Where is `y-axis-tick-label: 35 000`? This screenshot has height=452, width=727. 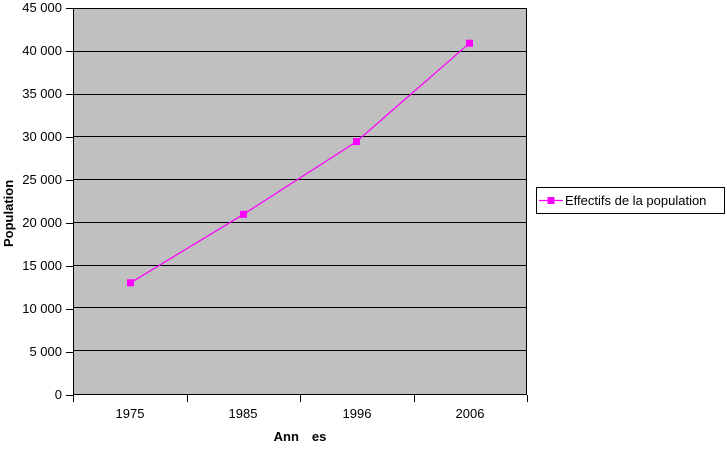
y-axis-tick-label: 35 000 is located at coordinates (42, 93).